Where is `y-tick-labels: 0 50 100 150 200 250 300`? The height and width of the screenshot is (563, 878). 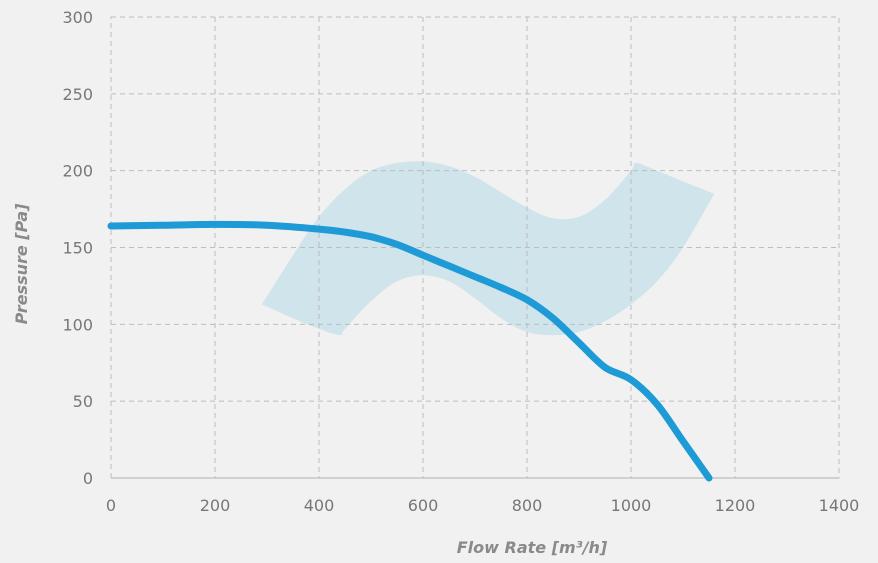
y-tick-labels: 0 50 100 150 200 250 300 is located at coordinates (77, 248).